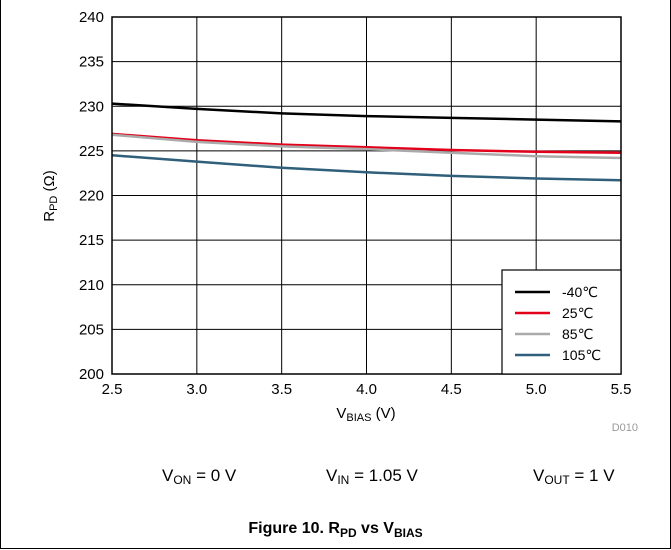  I want to click on x-tick-label: 3.0, so click(196, 389).